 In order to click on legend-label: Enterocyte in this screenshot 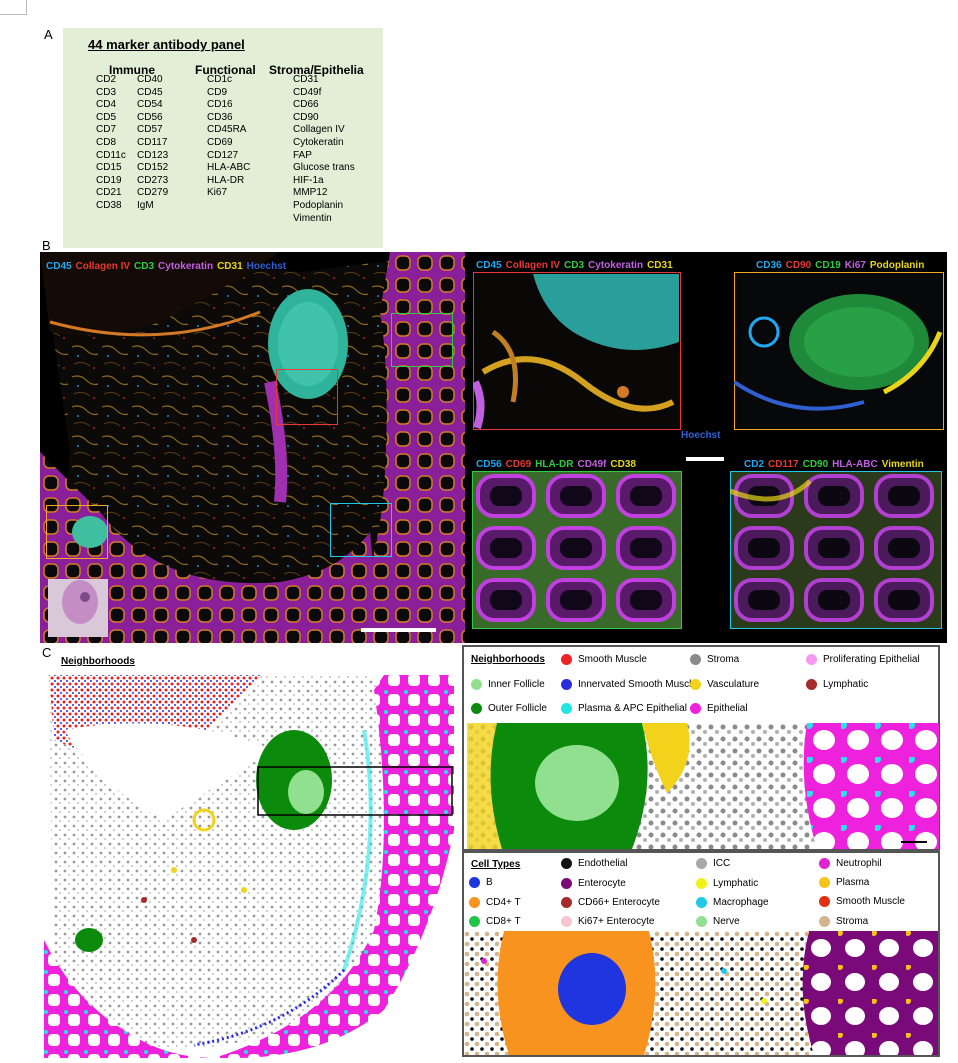, I will do `click(602, 883)`.